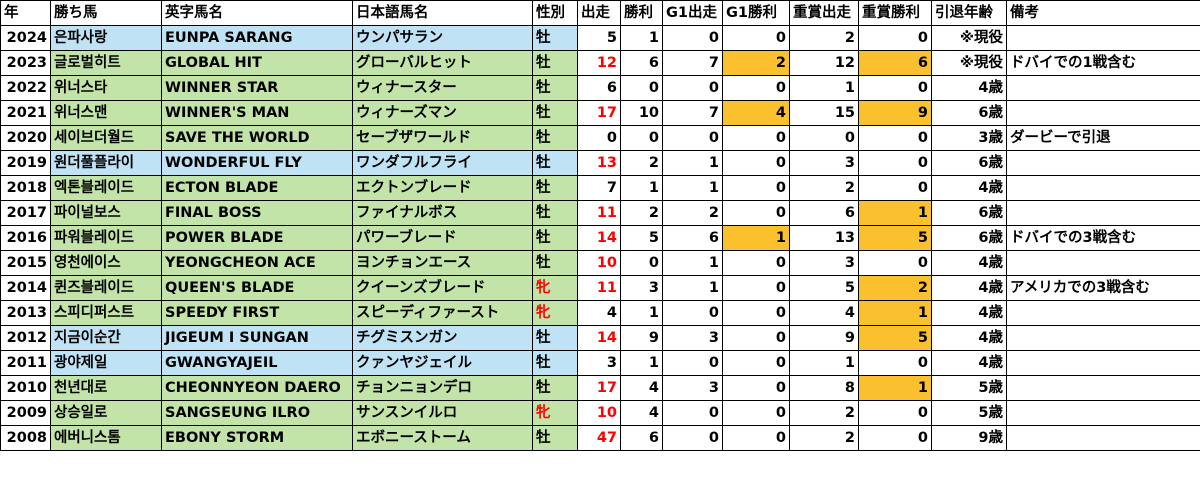  I want to click on cell-english-name: SPEEDY FIRST, so click(257, 313).